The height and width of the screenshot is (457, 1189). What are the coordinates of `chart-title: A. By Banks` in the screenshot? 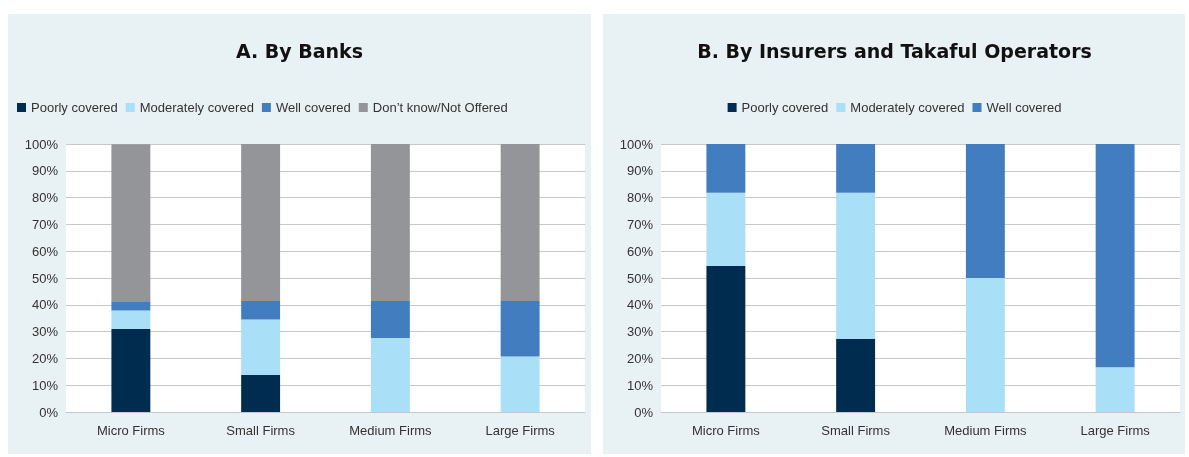 It's located at (299, 50).